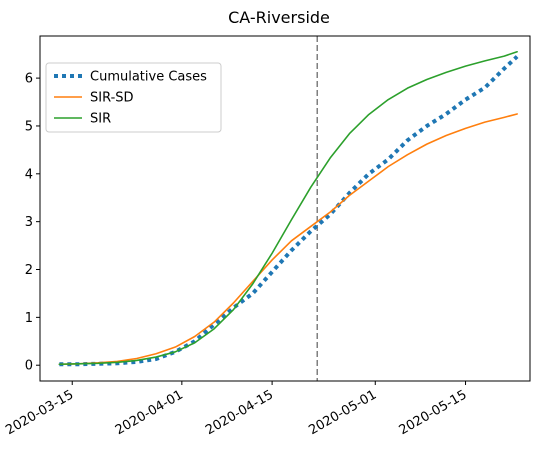 The width and height of the screenshot is (544, 456). I want to click on y-tick-label: 0, so click(29, 366).